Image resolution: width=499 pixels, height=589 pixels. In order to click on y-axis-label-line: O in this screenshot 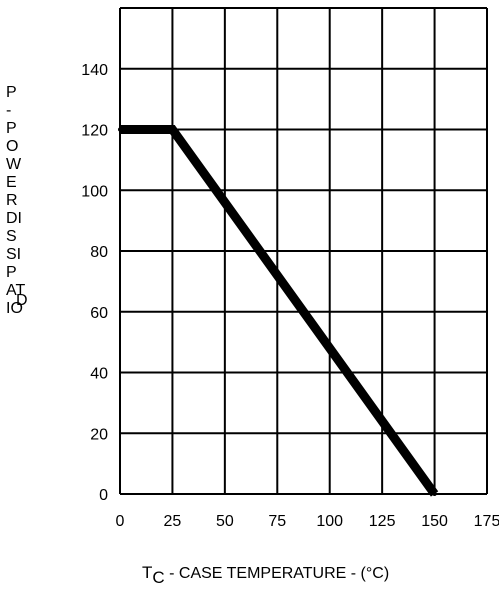, I will do `click(12, 146)`.